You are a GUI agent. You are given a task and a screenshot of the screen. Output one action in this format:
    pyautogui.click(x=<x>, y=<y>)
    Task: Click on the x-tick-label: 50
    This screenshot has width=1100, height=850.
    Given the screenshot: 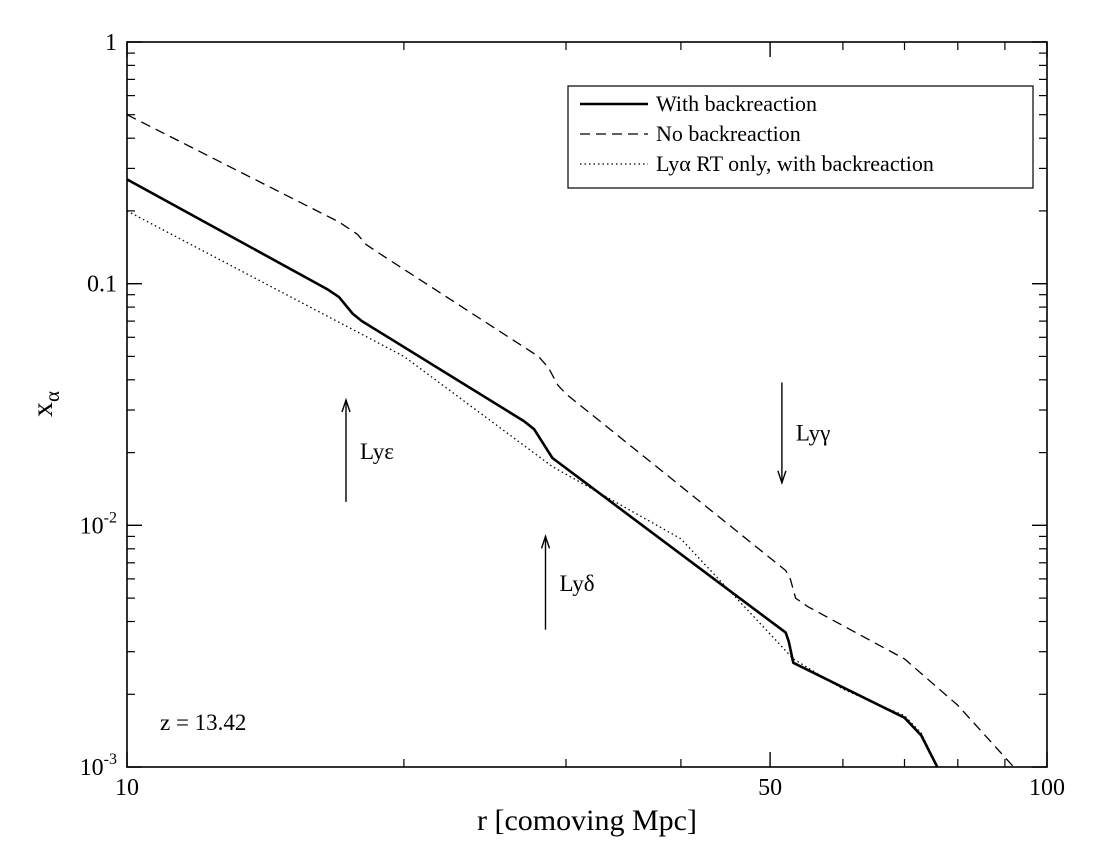 What is the action you would take?
    pyautogui.click(x=770, y=788)
    